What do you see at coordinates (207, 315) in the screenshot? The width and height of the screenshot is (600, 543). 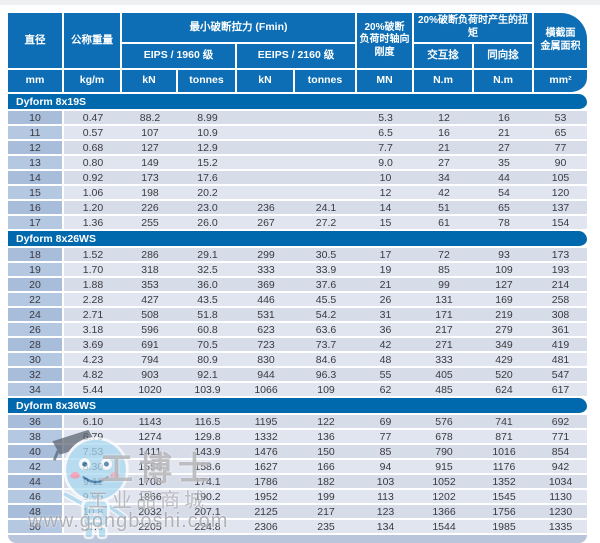 I see `value-cell: 51.8` at bounding box center [207, 315].